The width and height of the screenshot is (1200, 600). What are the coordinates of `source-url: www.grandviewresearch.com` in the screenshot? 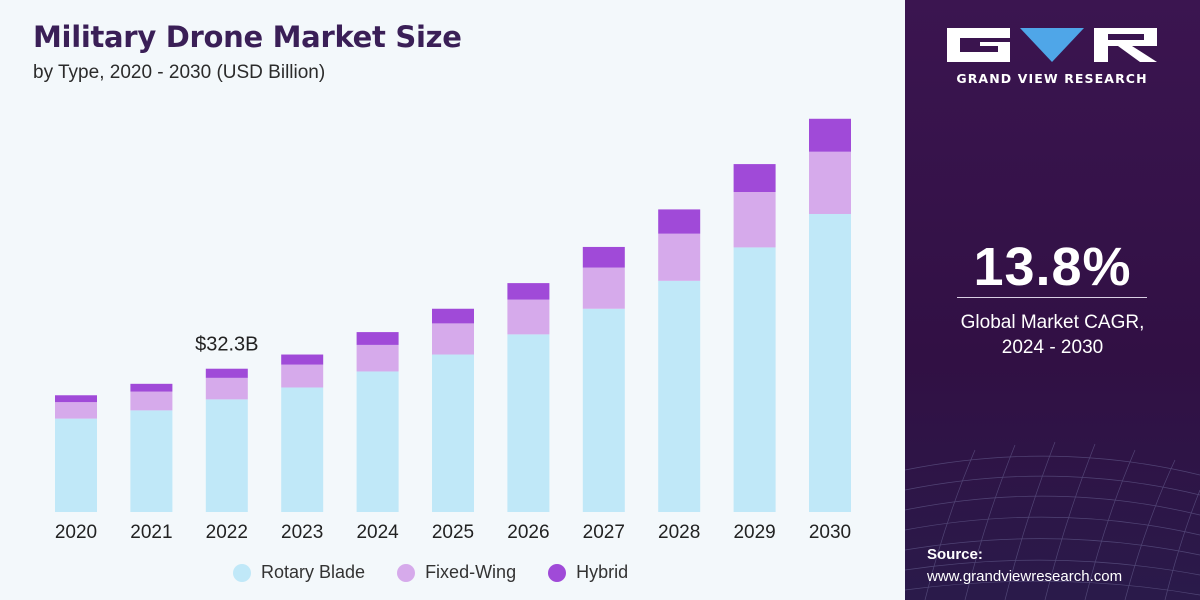 It's located at (1025, 576).